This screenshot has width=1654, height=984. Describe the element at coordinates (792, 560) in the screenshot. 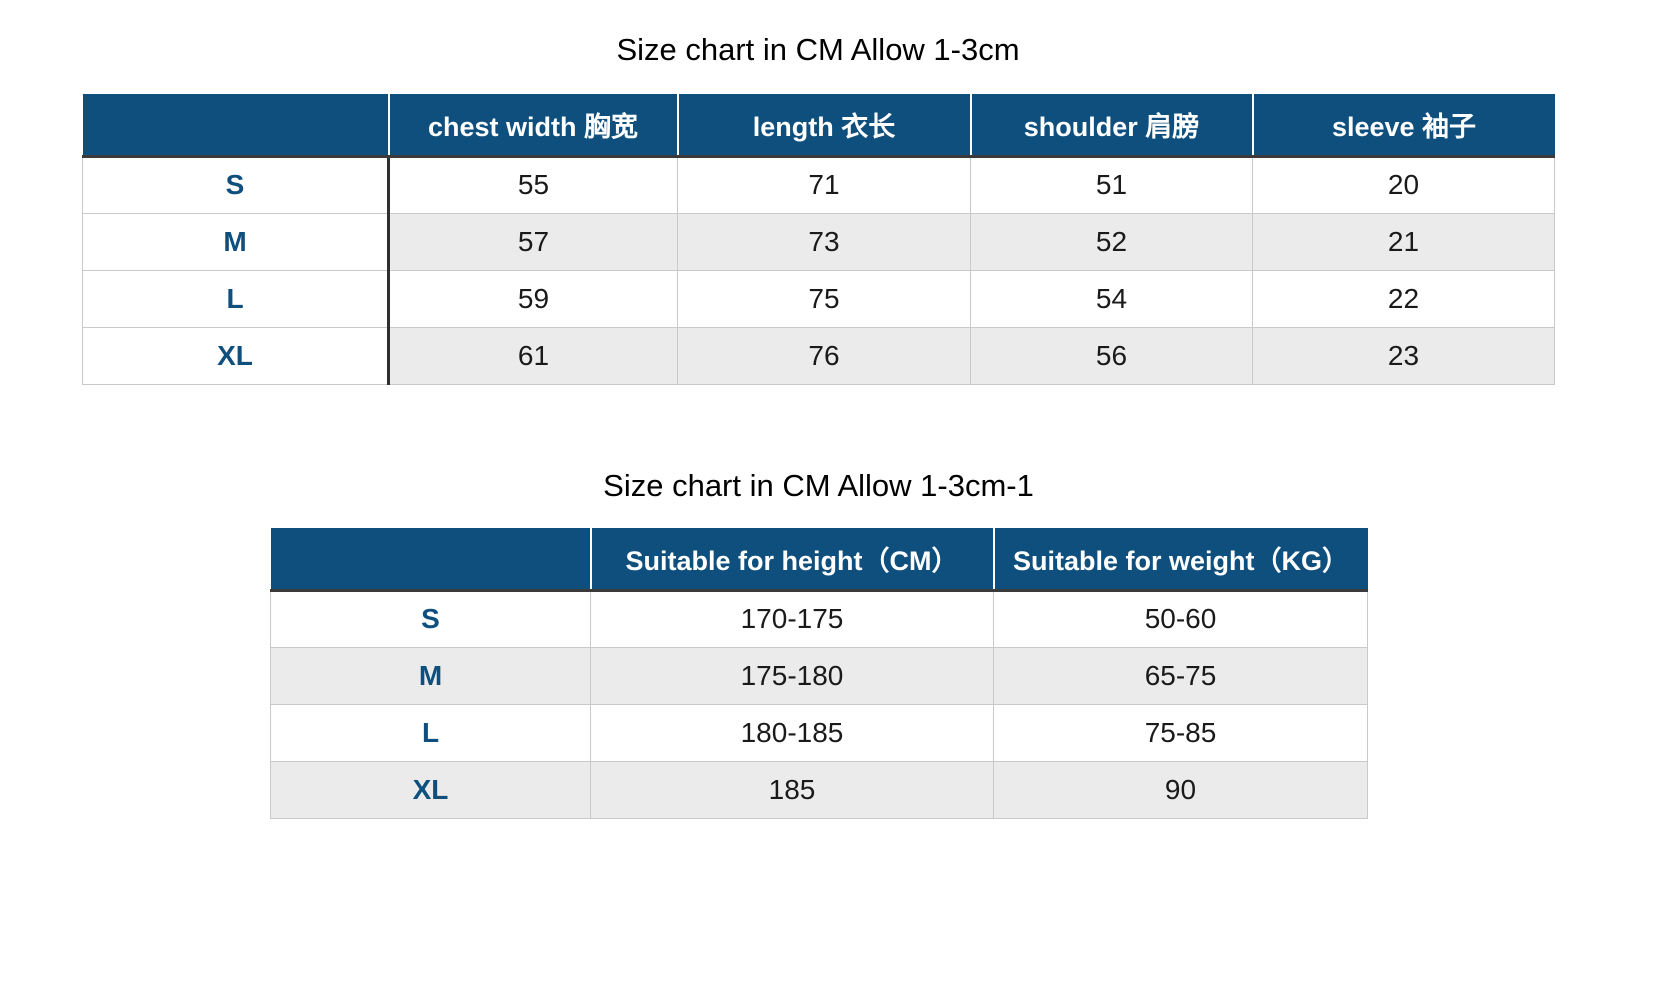

I see `table-2-header-height: Suitable for height（CM）` at that location.